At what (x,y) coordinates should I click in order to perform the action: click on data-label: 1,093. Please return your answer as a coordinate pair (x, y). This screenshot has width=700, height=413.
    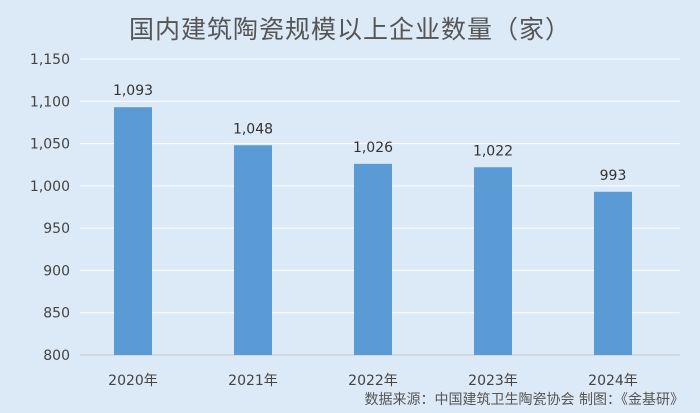
    Looking at the image, I should click on (133, 91).